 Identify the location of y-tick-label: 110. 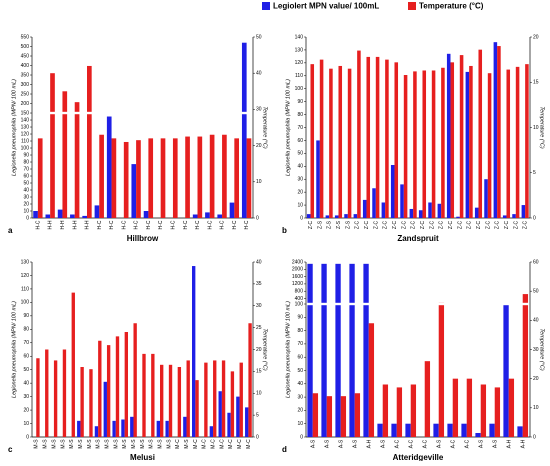
(25, 141).